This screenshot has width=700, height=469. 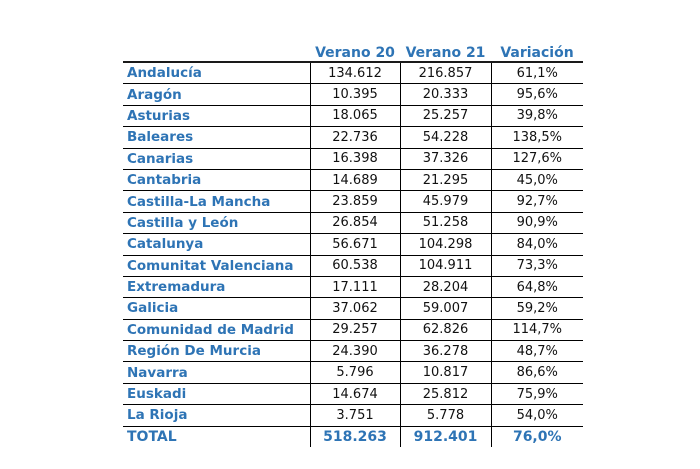 I want to click on total-variacion: 76,0%, so click(x=537, y=436).